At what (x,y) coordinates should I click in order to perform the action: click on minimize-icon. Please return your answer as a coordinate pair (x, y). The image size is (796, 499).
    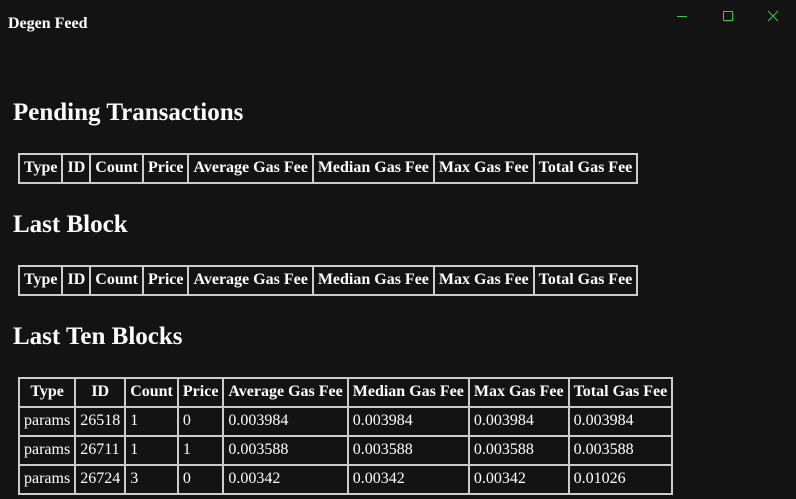
    Looking at the image, I should click on (682, 16).